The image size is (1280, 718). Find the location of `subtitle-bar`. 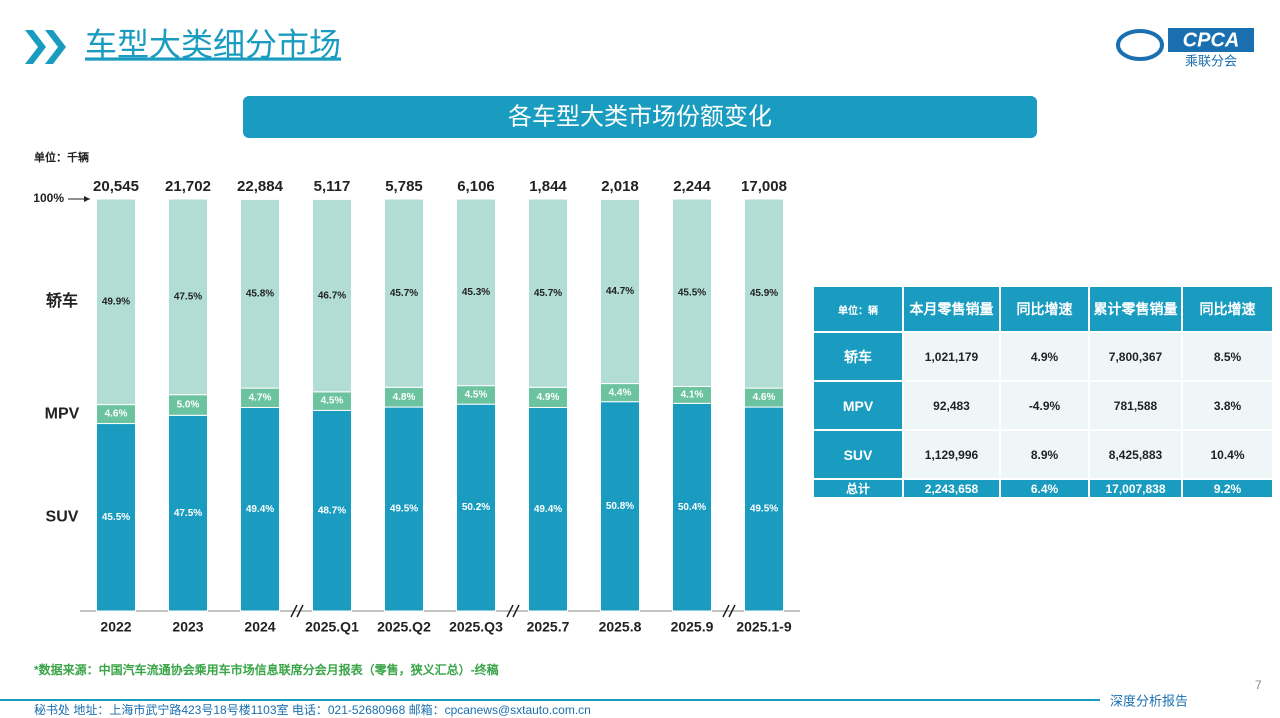

subtitle-bar is located at coordinates (640, 117).